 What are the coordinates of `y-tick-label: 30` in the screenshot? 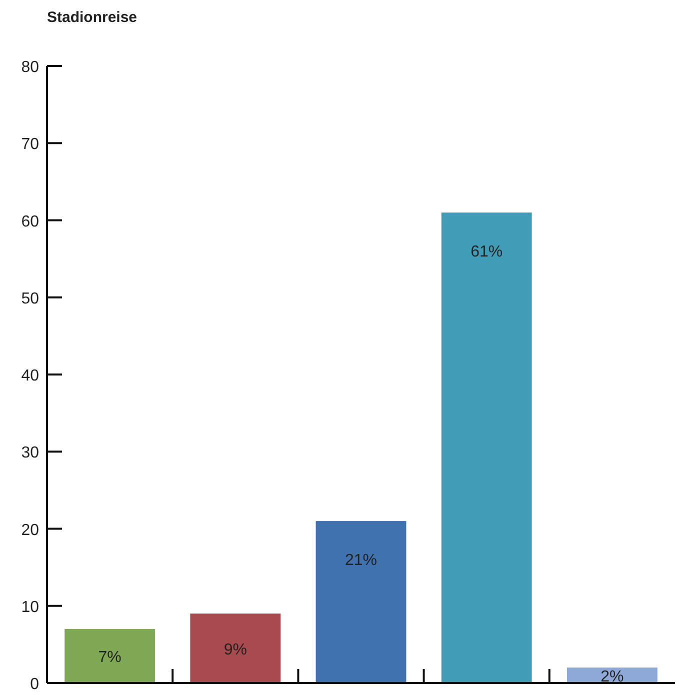 It's located at (30, 453).